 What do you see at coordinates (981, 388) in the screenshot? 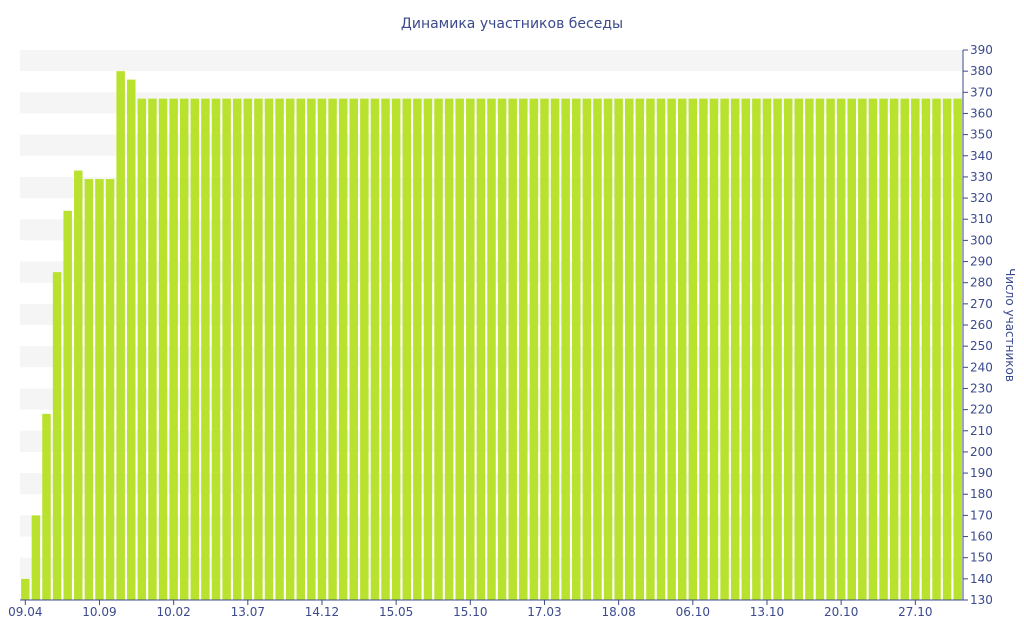
I see `y-tick-label: 230` at bounding box center [981, 388].